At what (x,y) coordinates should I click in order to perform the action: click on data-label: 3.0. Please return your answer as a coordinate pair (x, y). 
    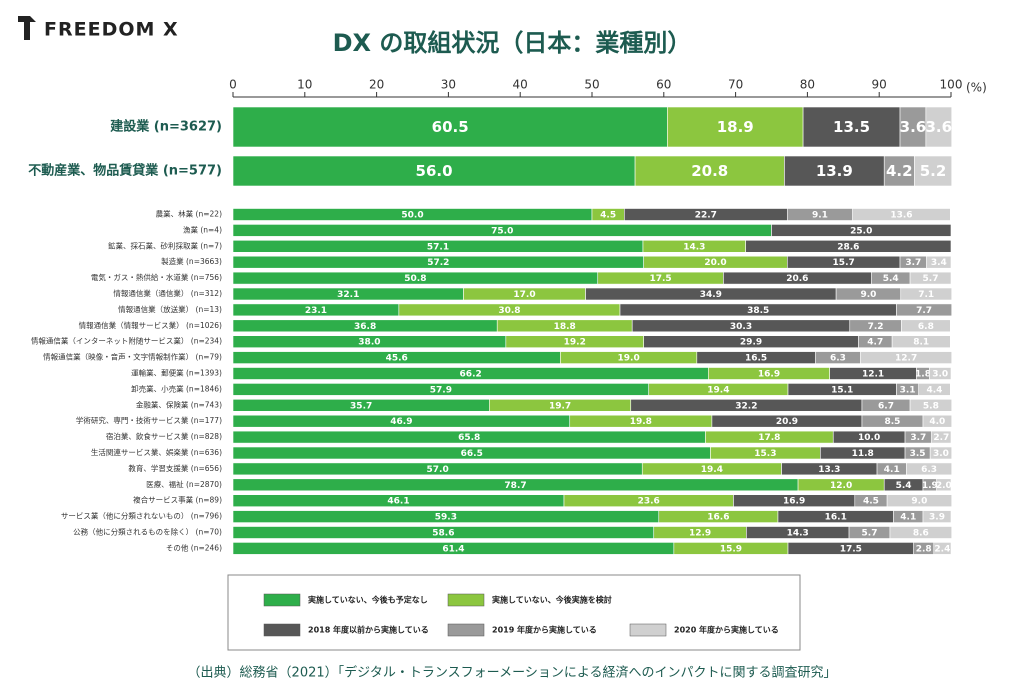
    Looking at the image, I should click on (941, 454).